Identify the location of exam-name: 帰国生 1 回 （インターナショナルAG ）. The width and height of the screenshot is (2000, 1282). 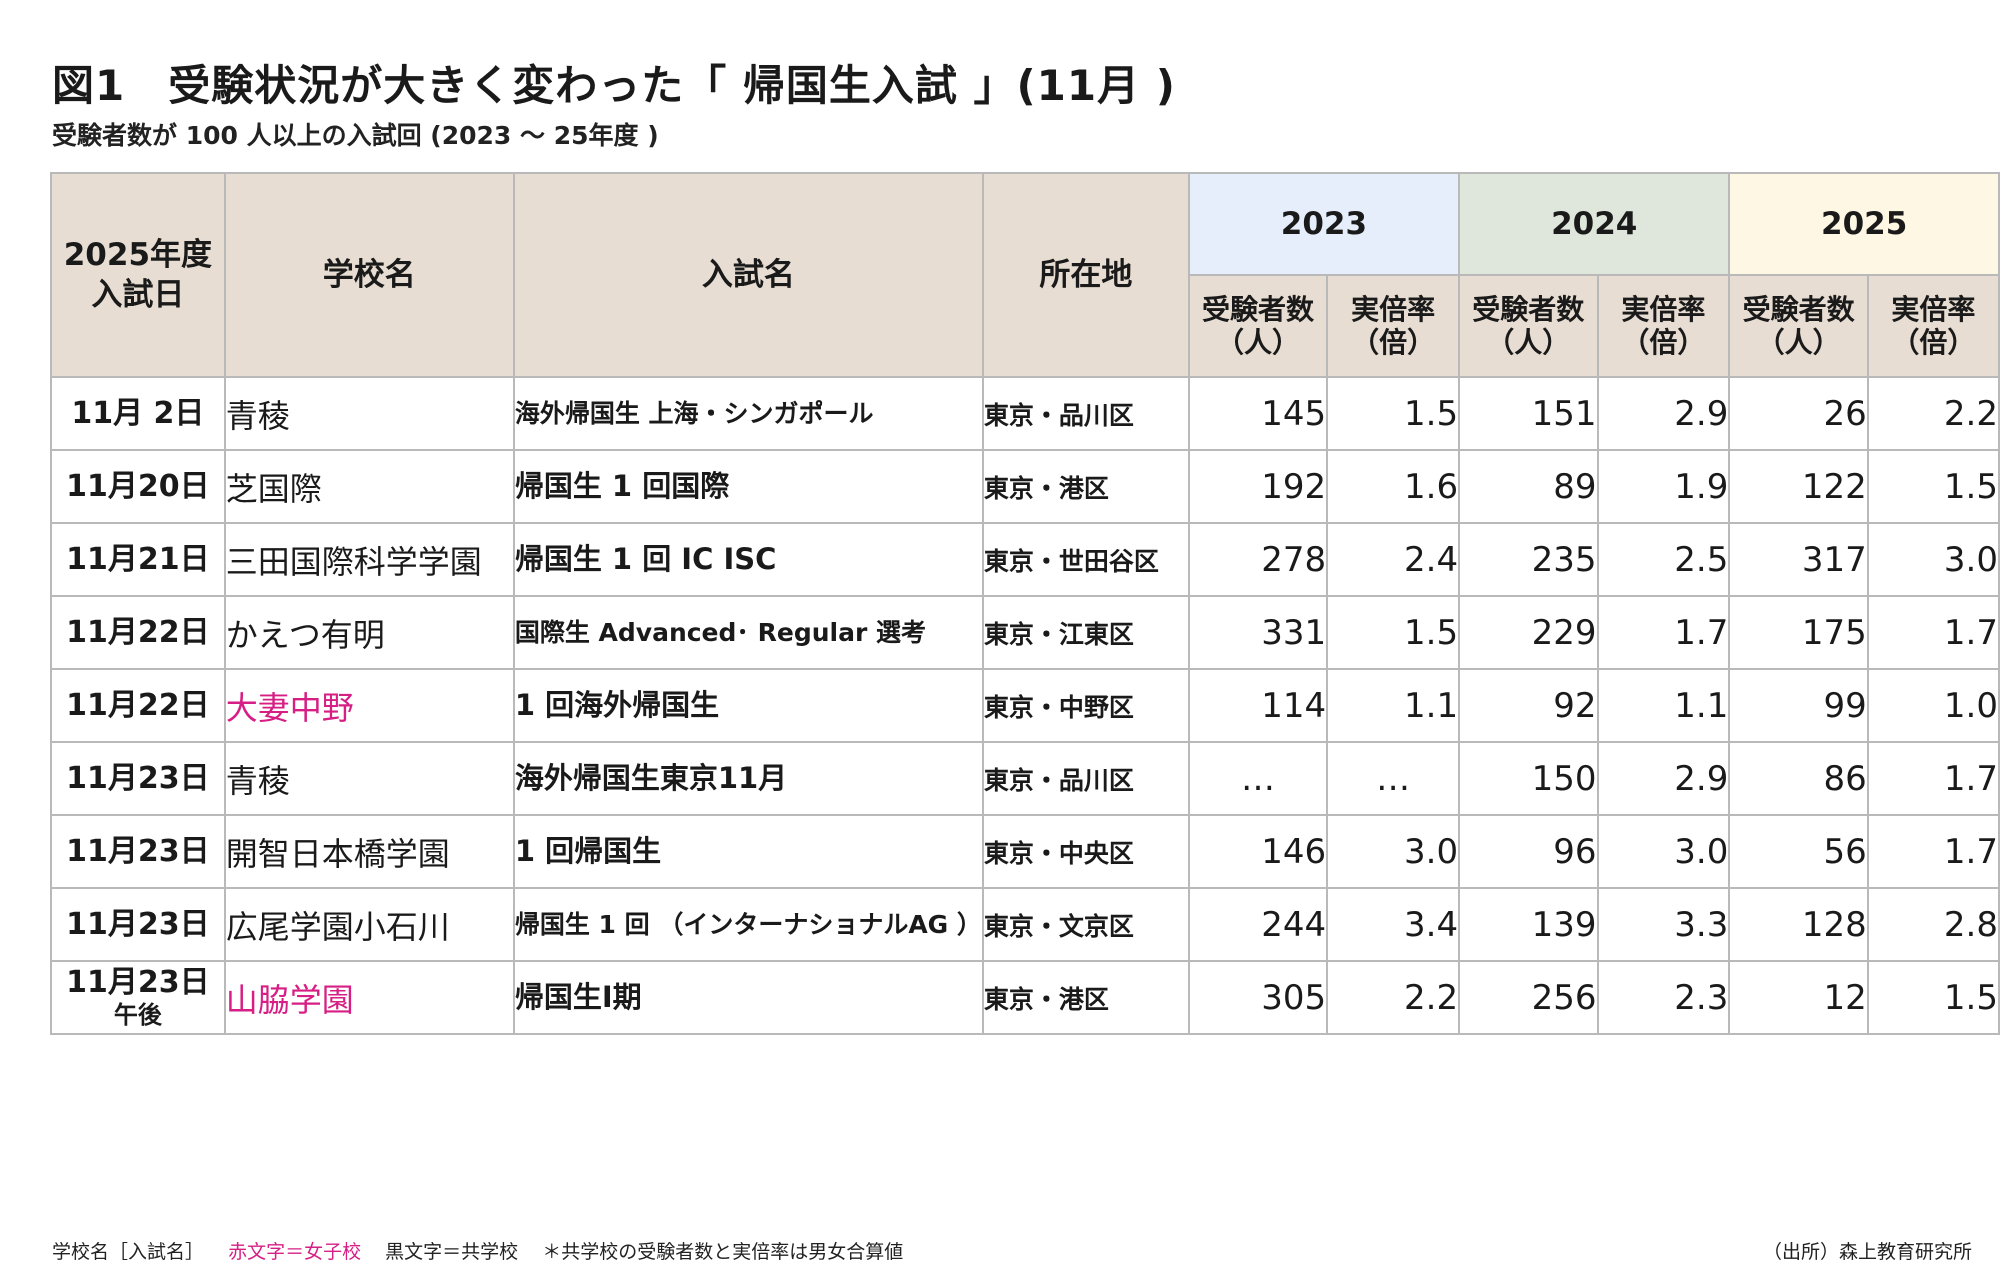
(748, 924).